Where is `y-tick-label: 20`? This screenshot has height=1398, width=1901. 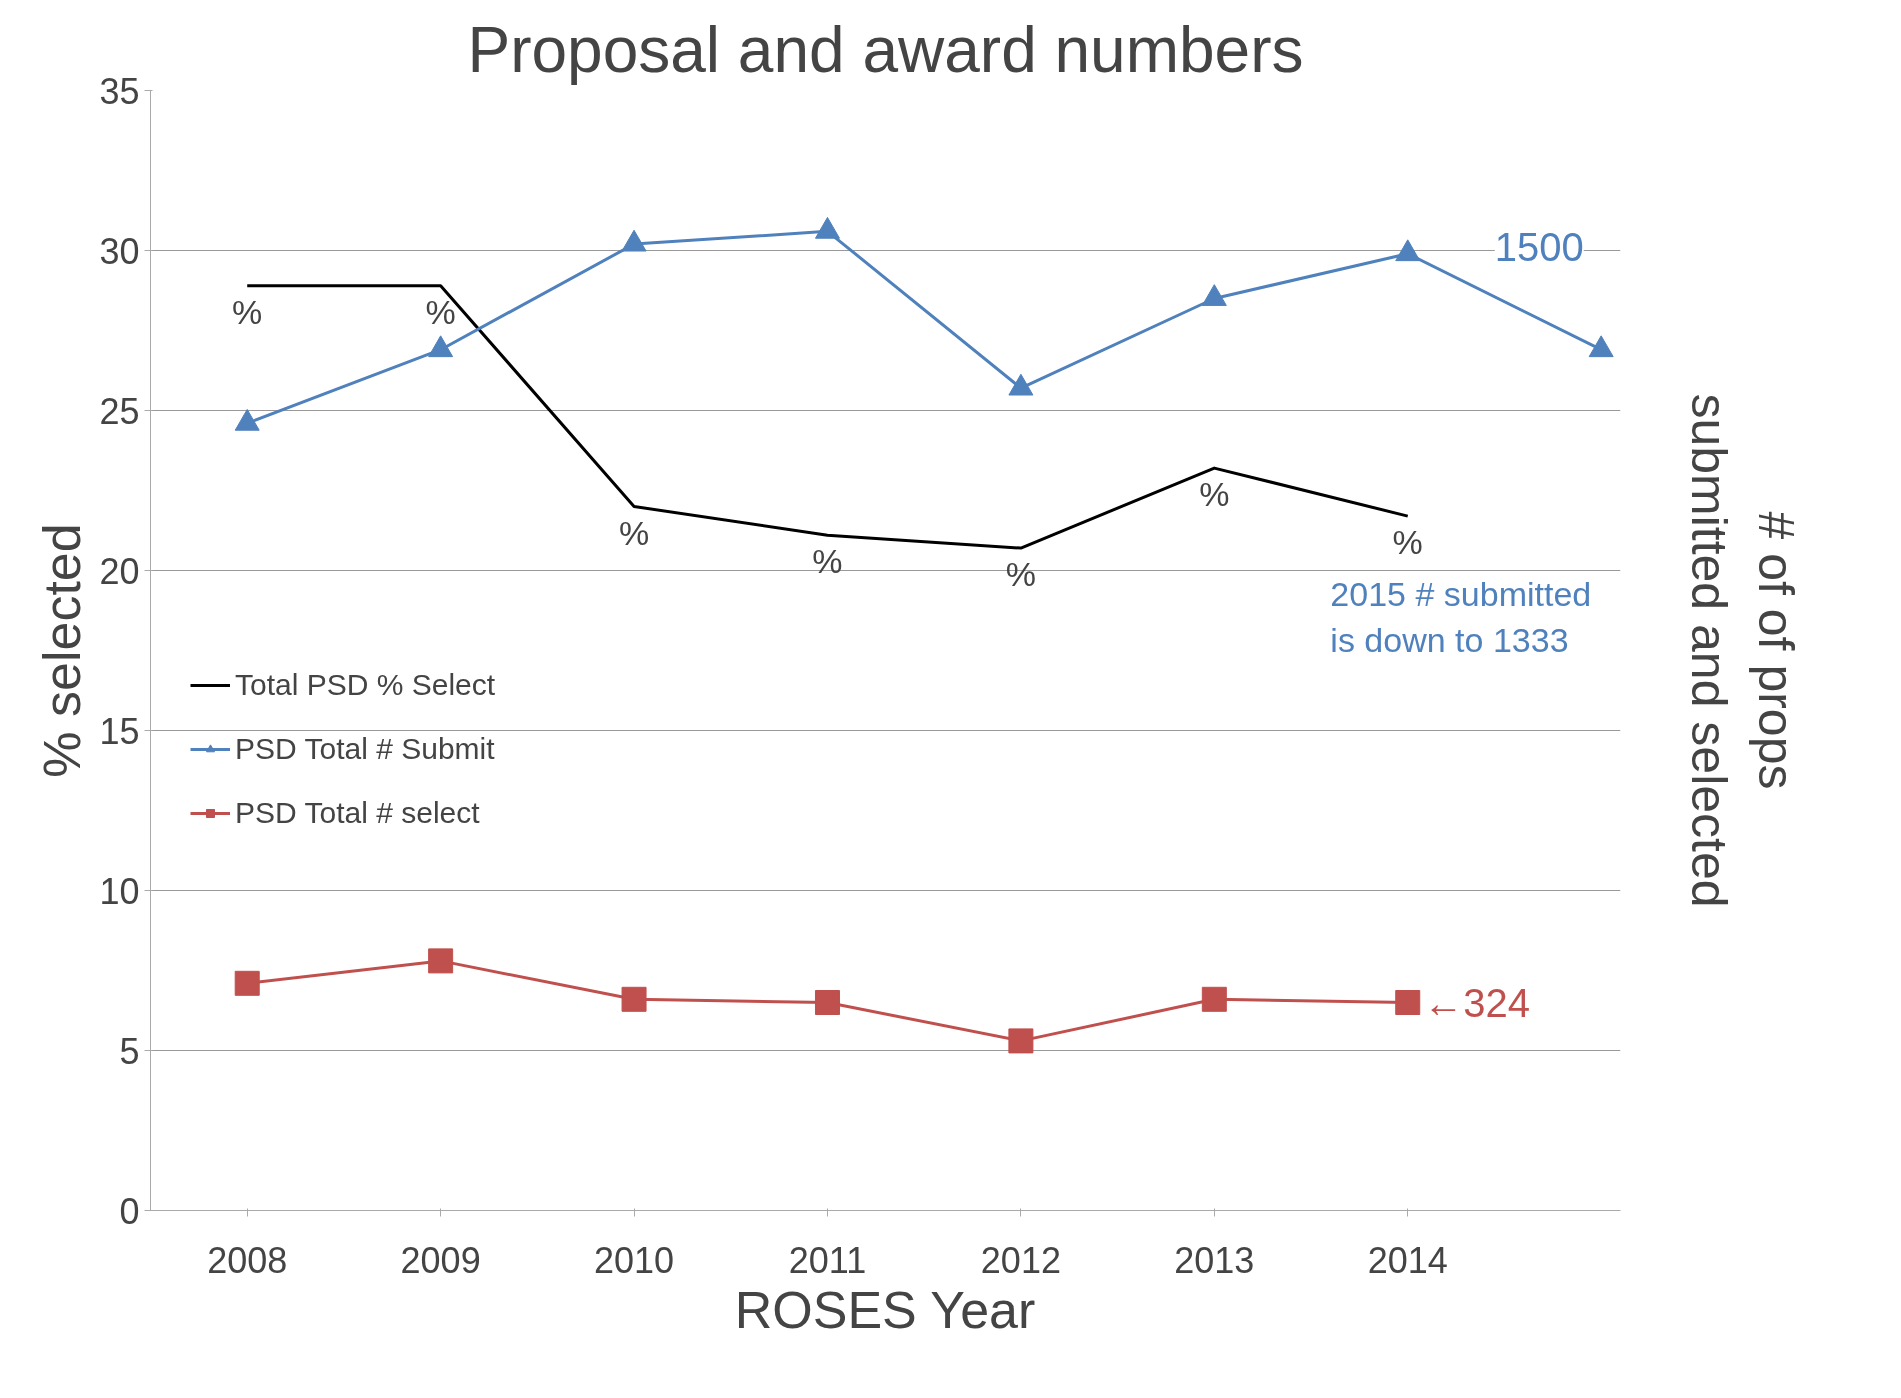 y-tick-label: 20 is located at coordinates (119, 571).